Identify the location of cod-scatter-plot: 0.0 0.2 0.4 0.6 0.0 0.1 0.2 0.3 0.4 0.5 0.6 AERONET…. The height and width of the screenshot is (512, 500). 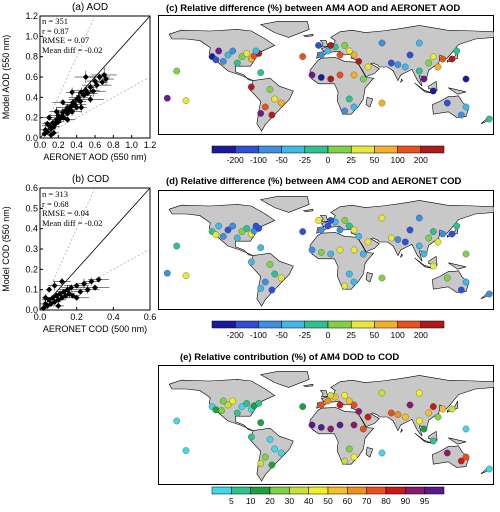
(78, 259).